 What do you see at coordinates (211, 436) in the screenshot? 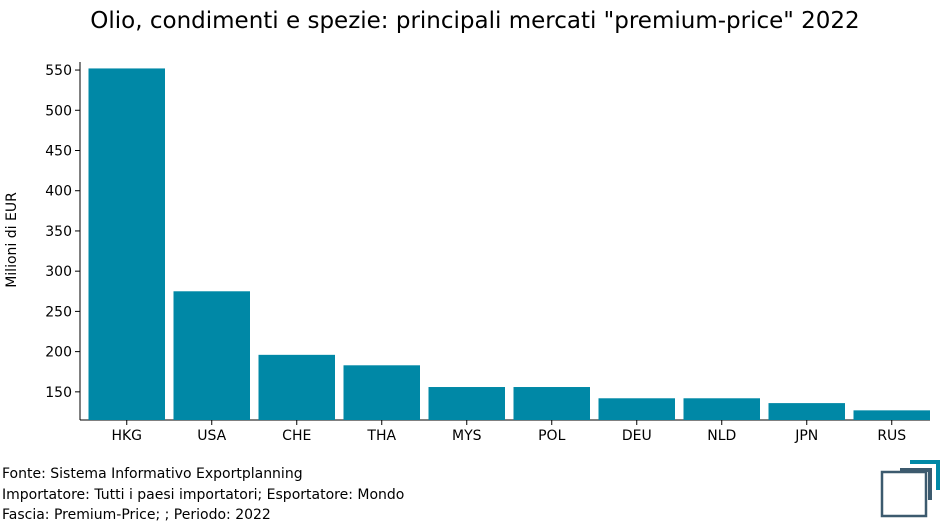
I see `x-tick-label: USA` at bounding box center [211, 436].